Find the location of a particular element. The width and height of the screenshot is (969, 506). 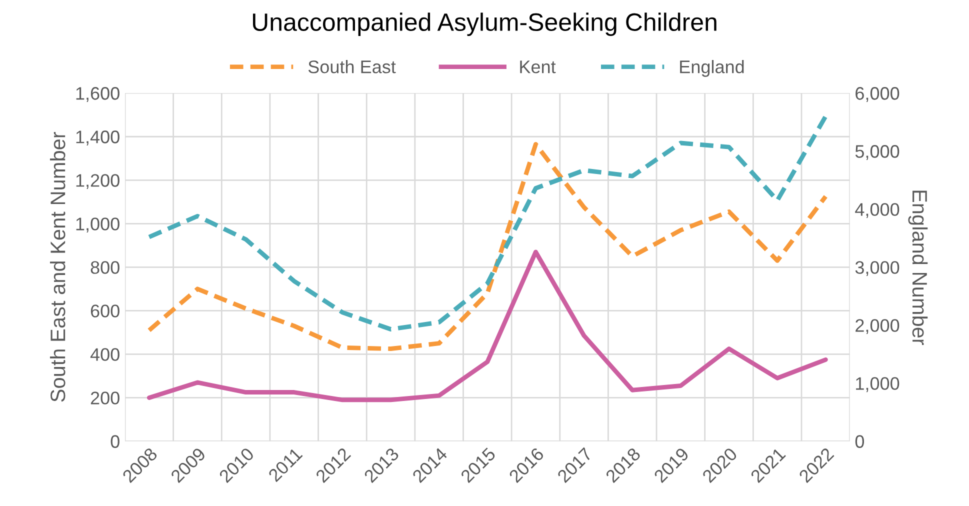

y-tick-label: 1,400 is located at coordinates (98, 138).